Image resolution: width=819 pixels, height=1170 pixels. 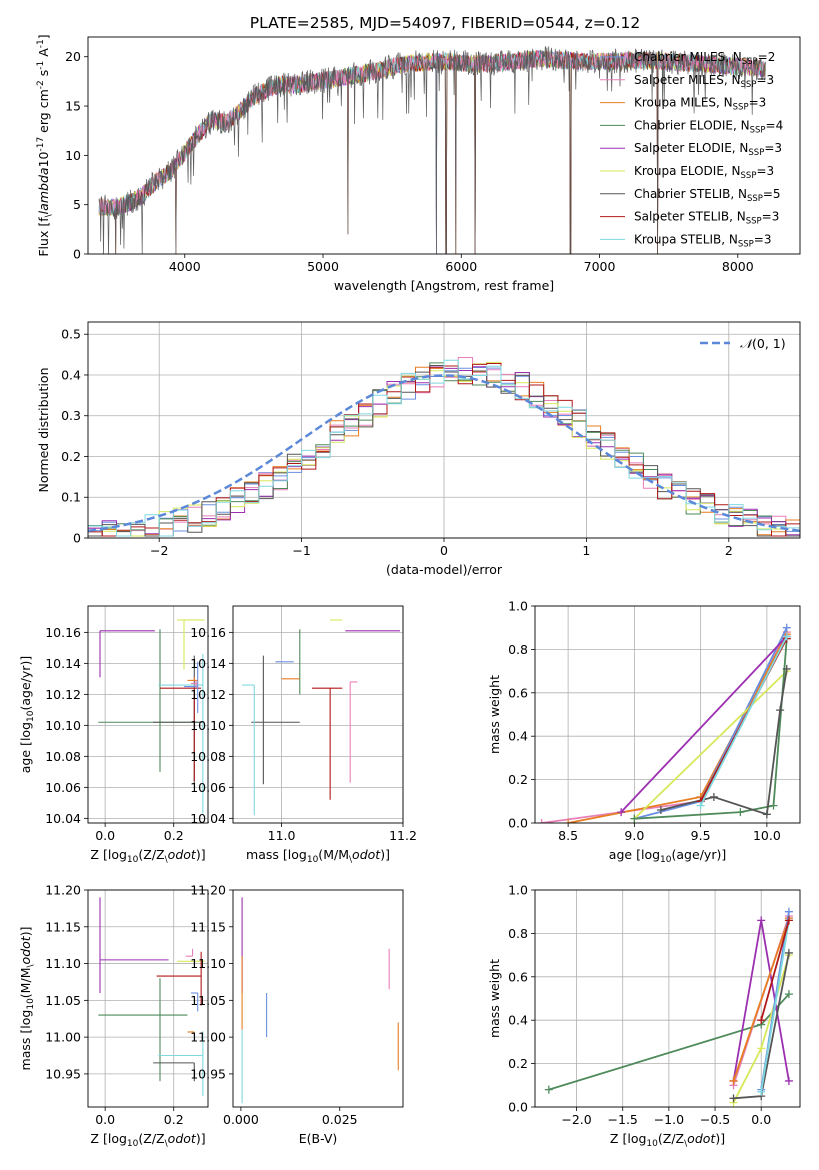 What do you see at coordinates (706, 218) in the screenshot?
I see `legend-label: Salpeter STELIB, NSSP=3` at bounding box center [706, 218].